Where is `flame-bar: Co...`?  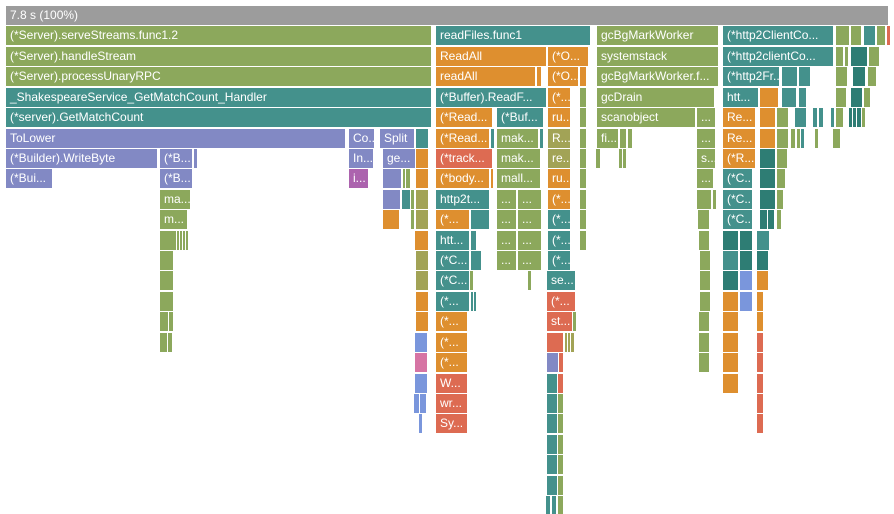 flame-bar: Co... is located at coordinates (361, 138).